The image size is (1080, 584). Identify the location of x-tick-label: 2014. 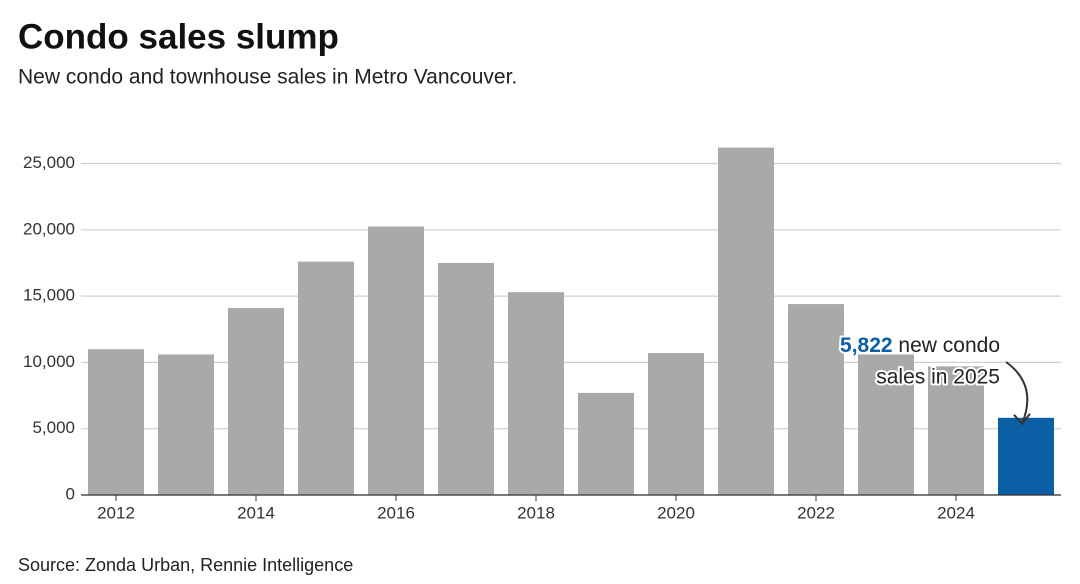
(256, 512).